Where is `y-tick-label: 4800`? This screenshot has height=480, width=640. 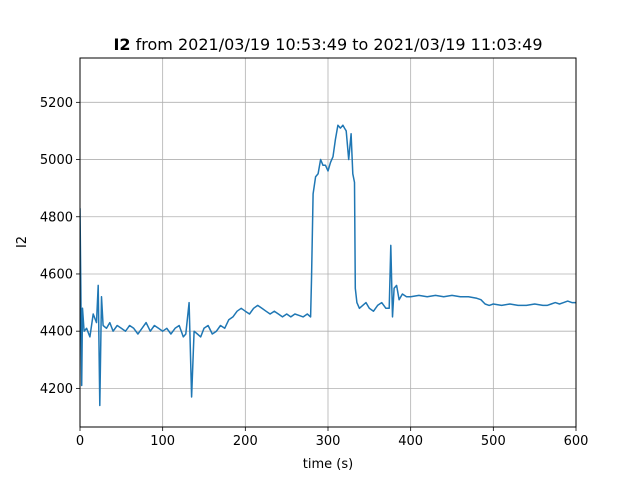 y-tick-label: 4800 is located at coordinates (56, 217).